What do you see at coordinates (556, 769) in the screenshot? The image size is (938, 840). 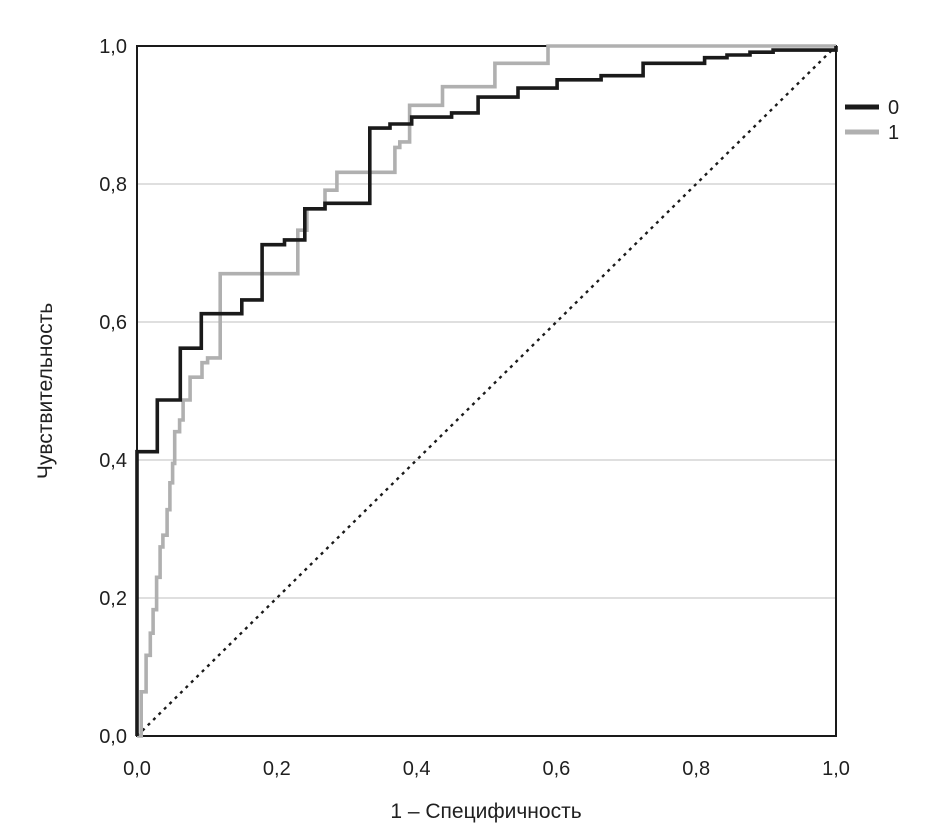 I see `x-tick-label: 0,6` at bounding box center [556, 769].